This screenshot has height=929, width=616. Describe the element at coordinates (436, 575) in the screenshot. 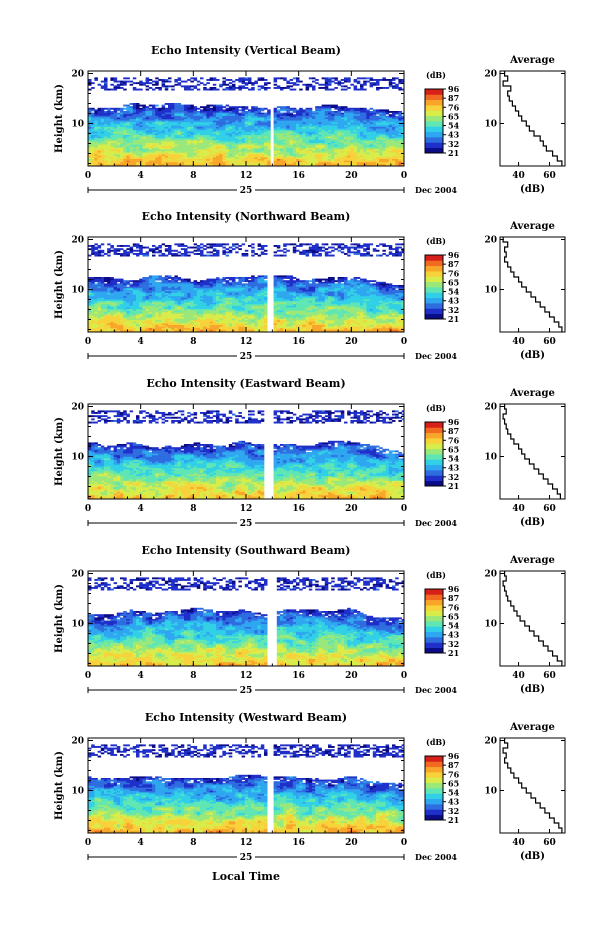

I see `colorbar-unit: (dB)` at that location.